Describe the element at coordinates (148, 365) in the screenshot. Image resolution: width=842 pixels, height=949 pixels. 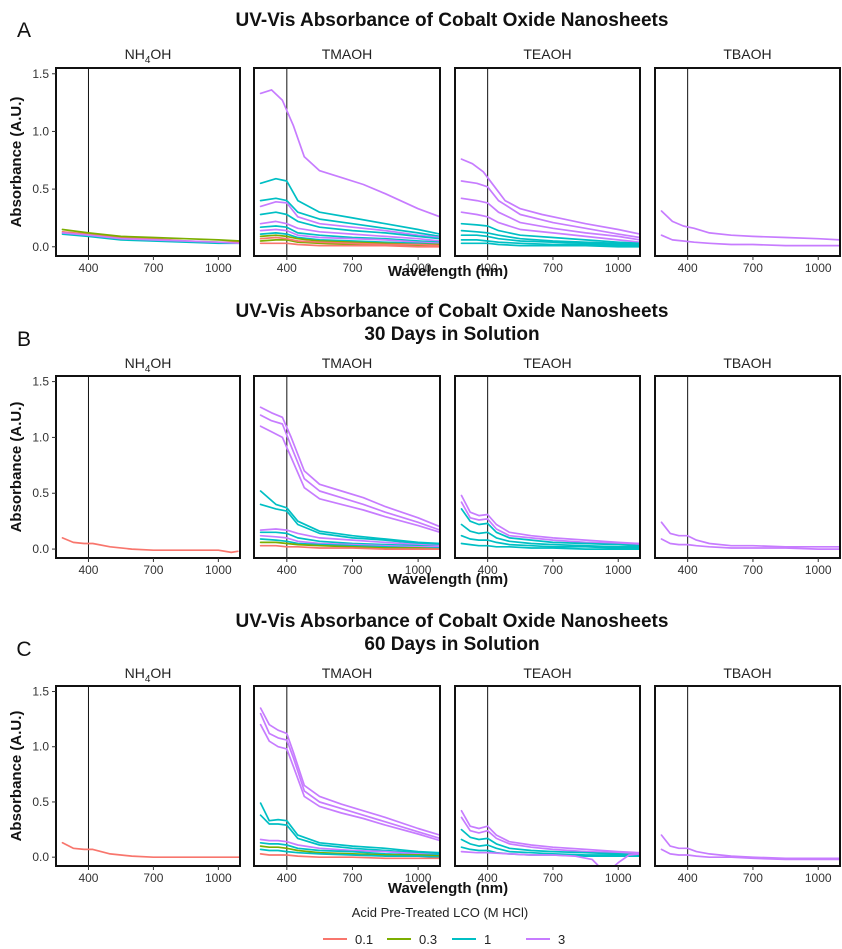
I see `facet-strip-label: NH4OH` at that location.